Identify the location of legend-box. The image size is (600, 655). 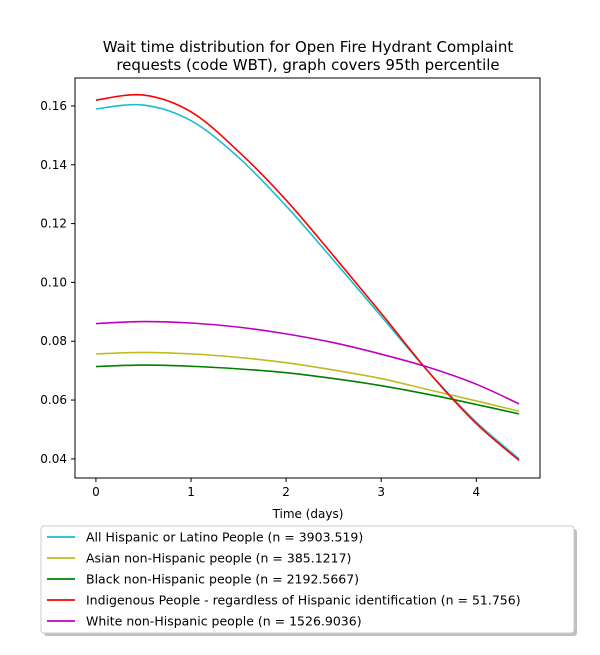
(307, 579).